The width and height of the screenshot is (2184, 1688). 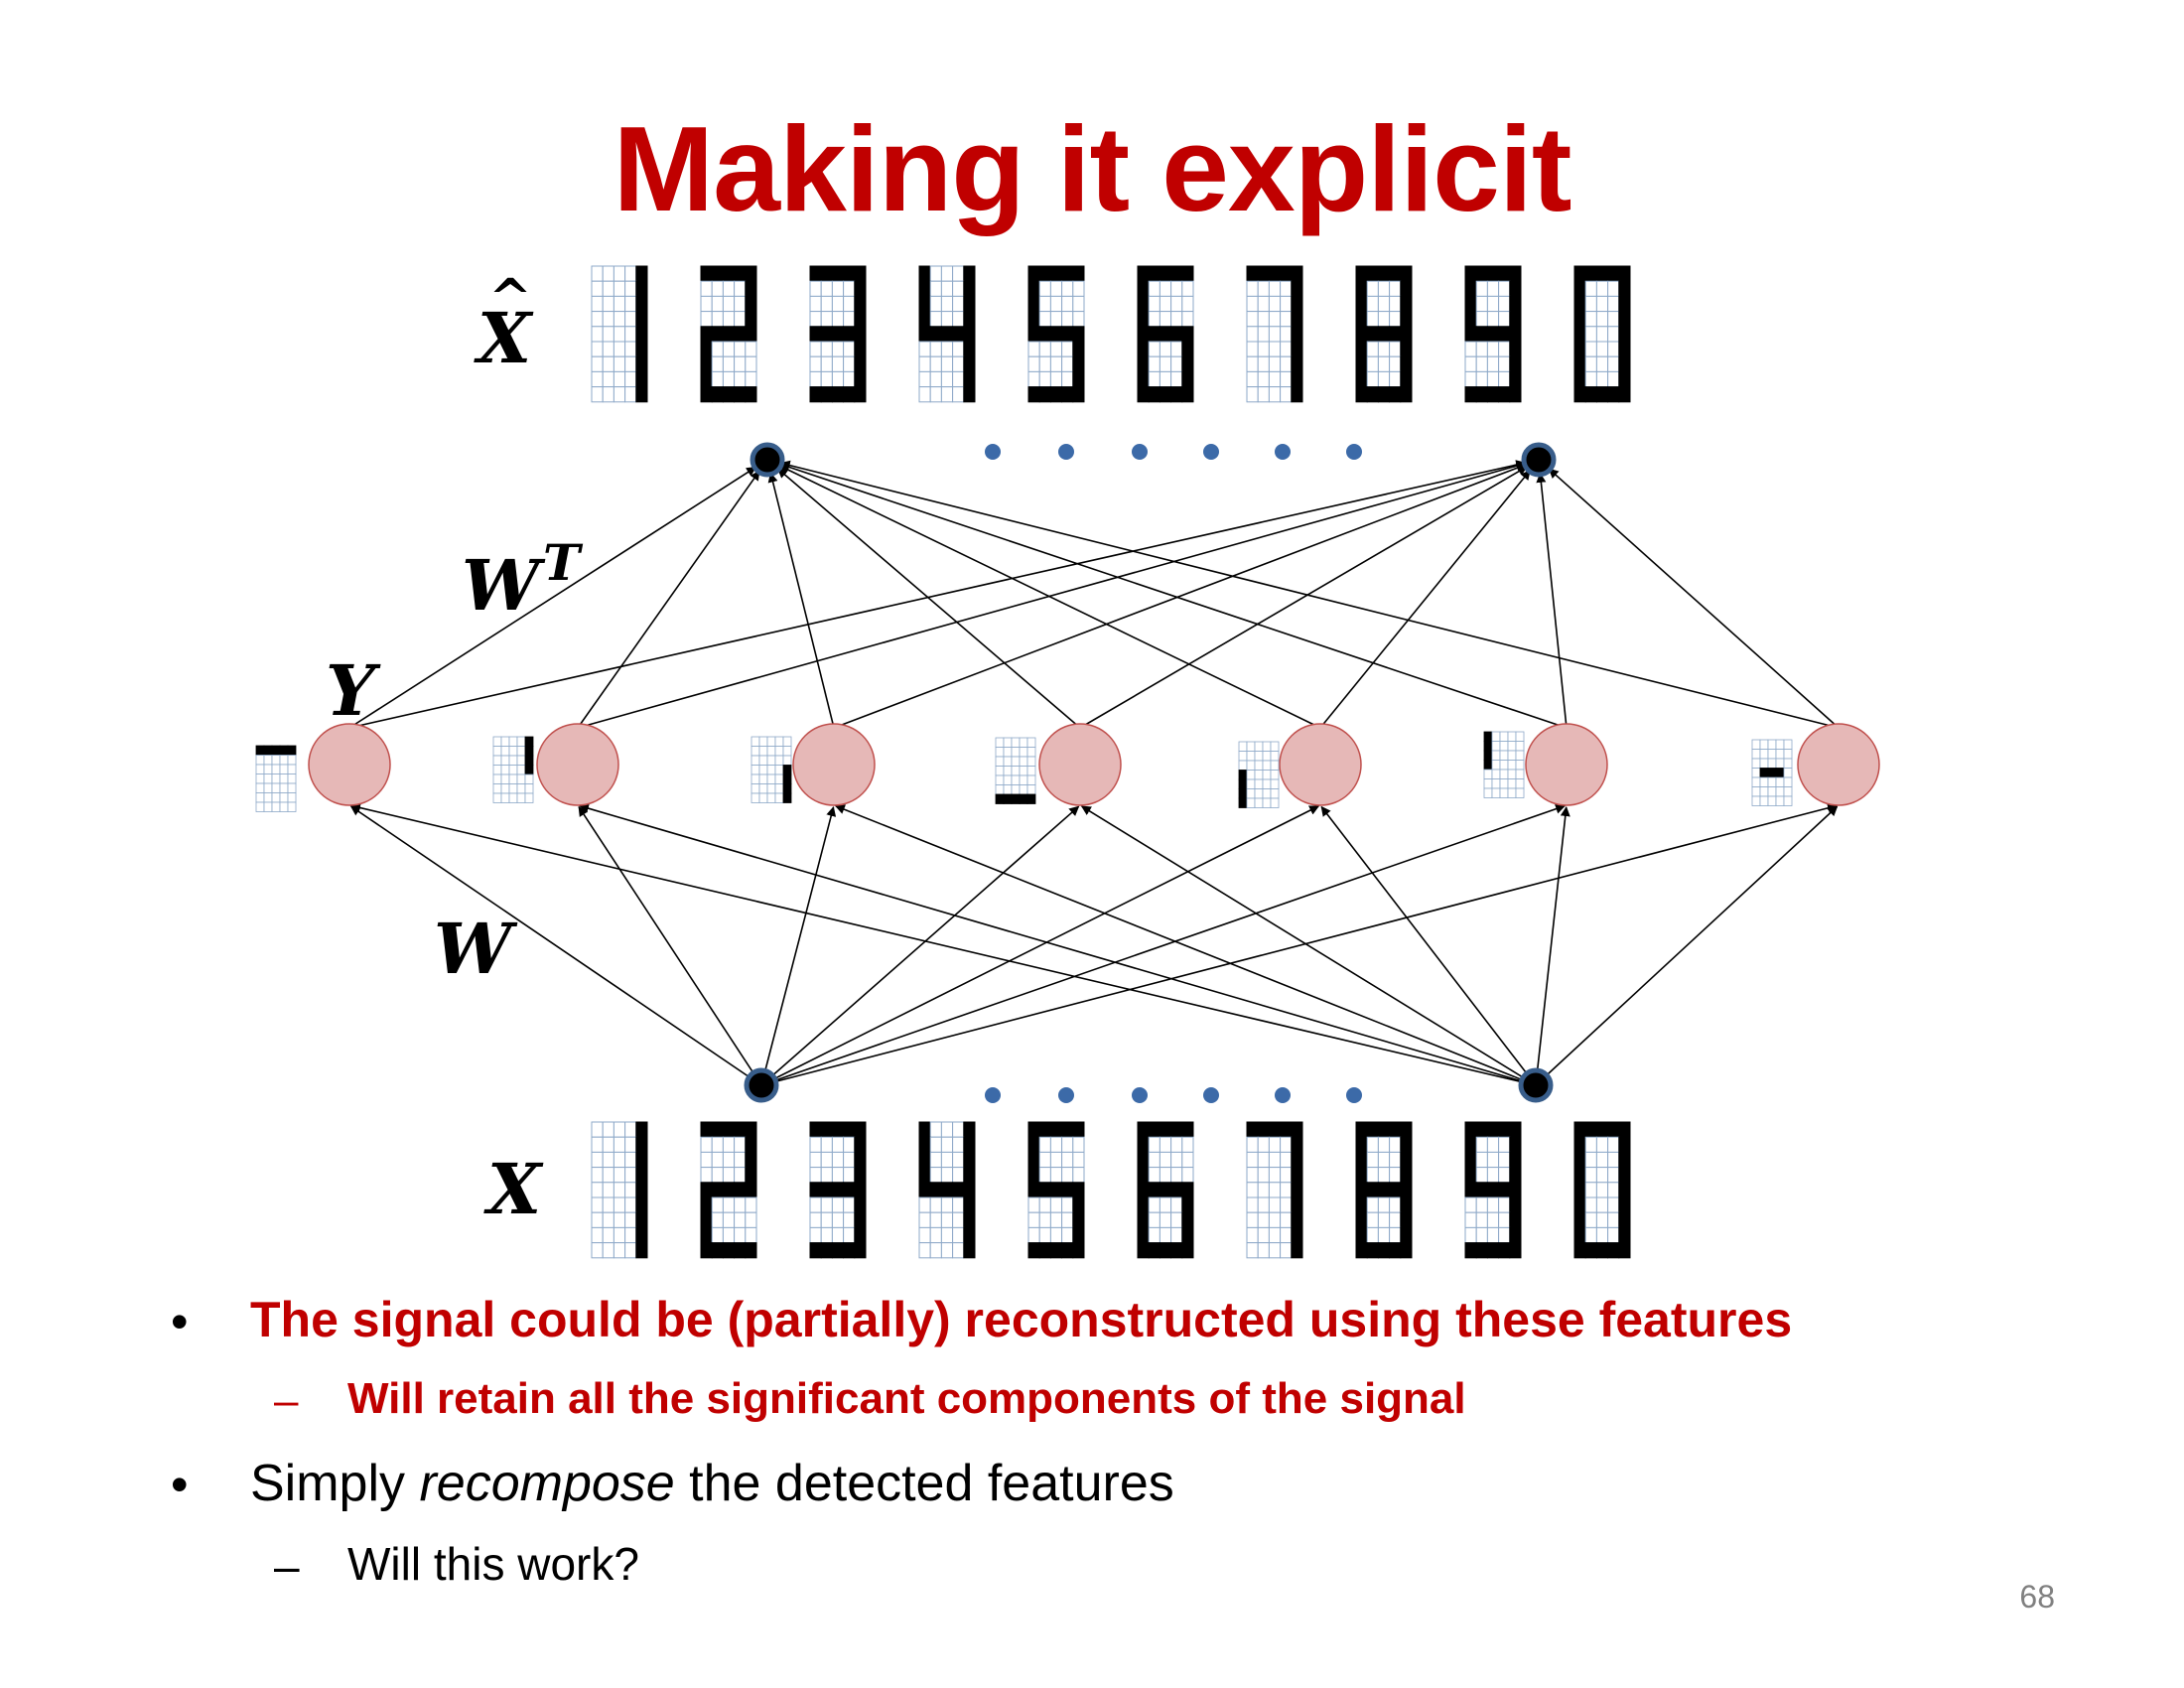 What do you see at coordinates (1092, 168) in the screenshot?
I see `slide-title: Making it explicit` at bounding box center [1092, 168].